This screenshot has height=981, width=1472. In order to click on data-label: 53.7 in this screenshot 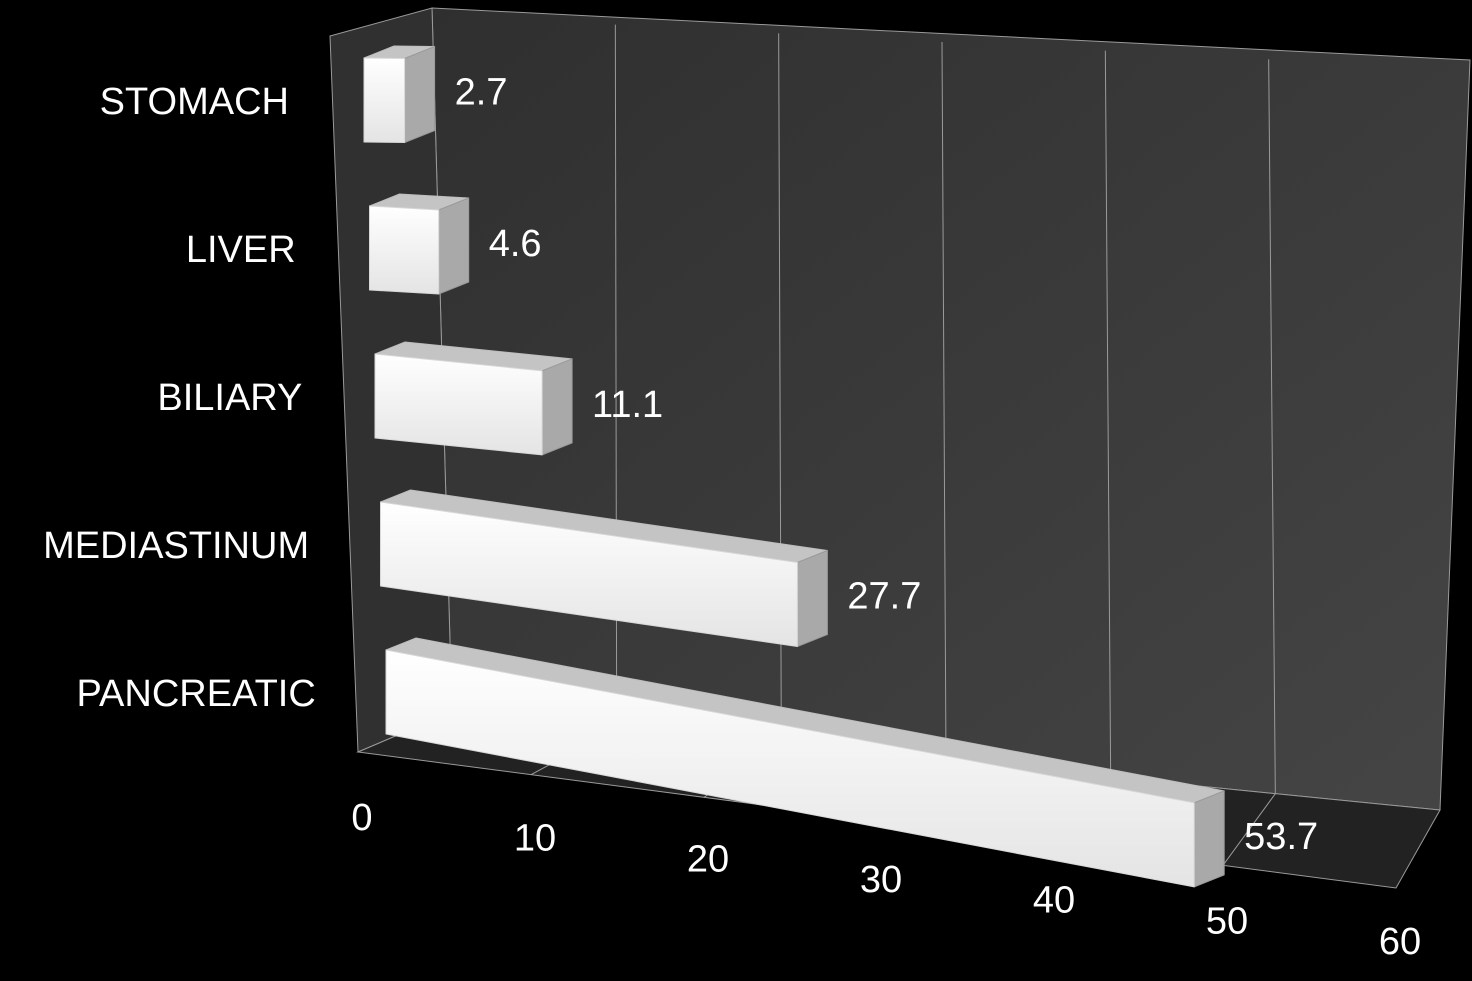, I will do `click(1281, 837)`.